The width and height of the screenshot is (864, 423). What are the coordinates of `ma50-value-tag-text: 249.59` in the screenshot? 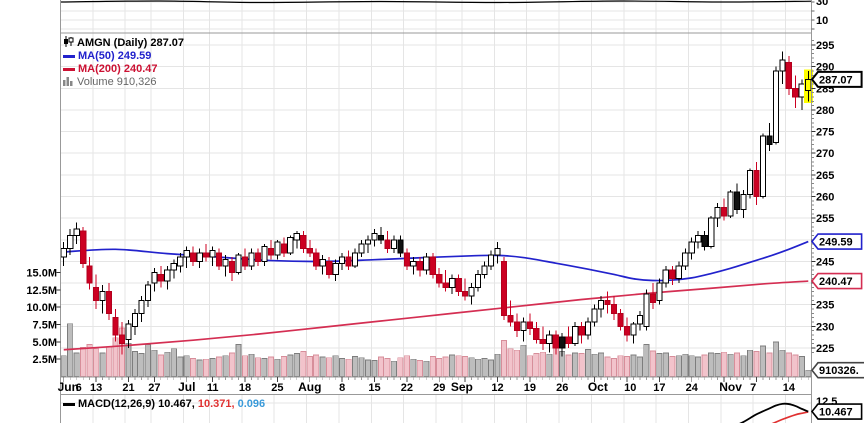 It's located at (836, 243).